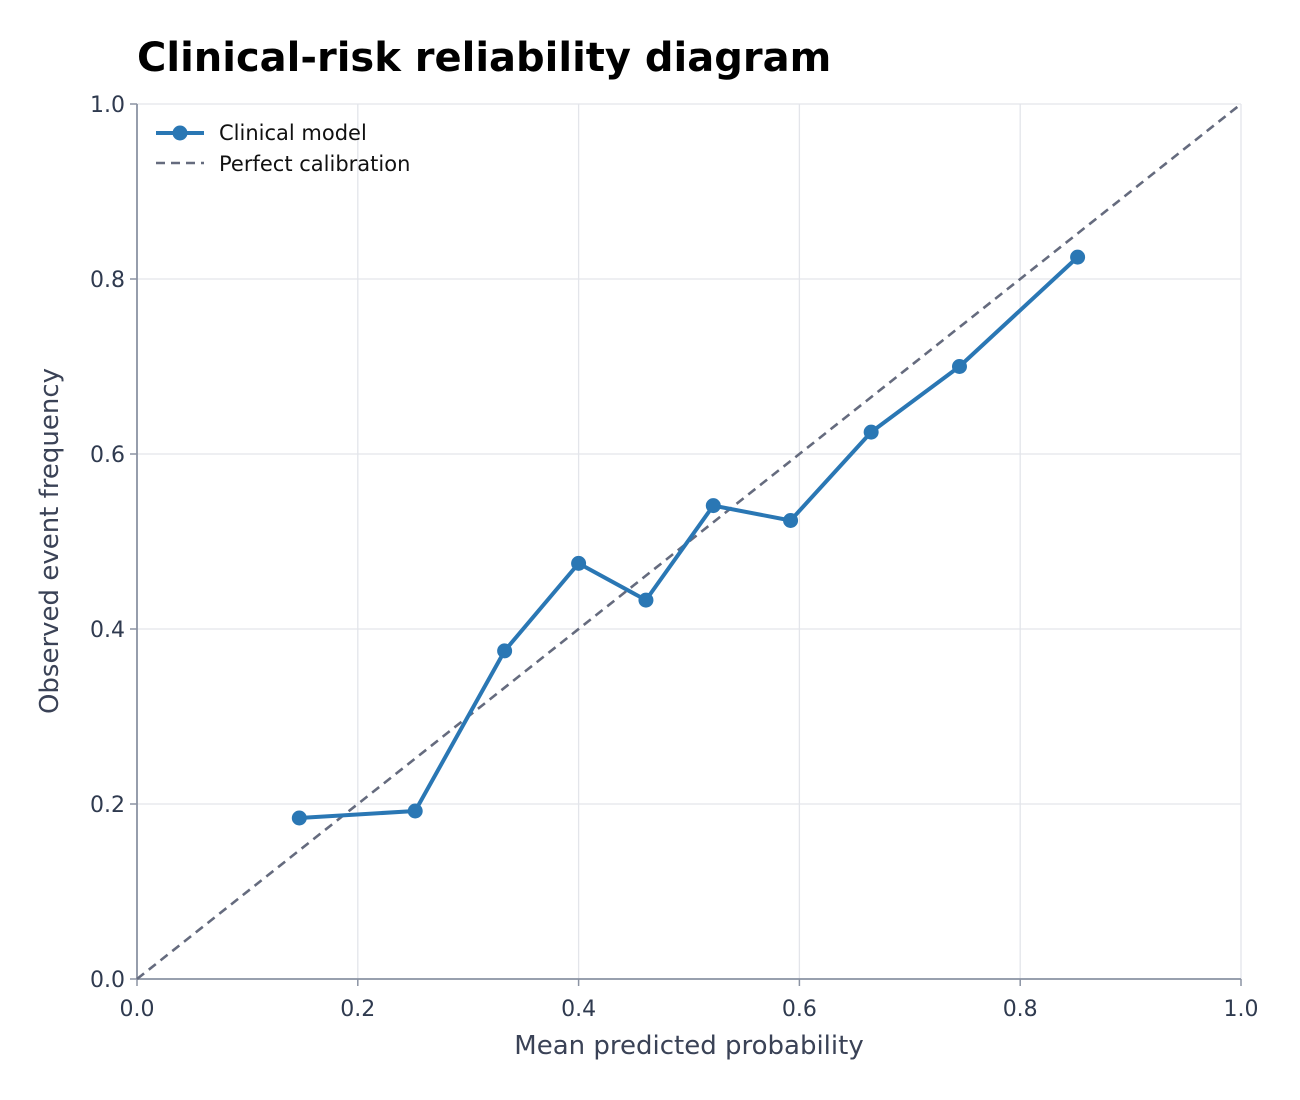 The height and width of the screenshot is (1100, 1300). What do you see at coordinates (107, 105) in the screenshot?
I see `y-tick-label: 1.0` at bounding box center [107, 105].